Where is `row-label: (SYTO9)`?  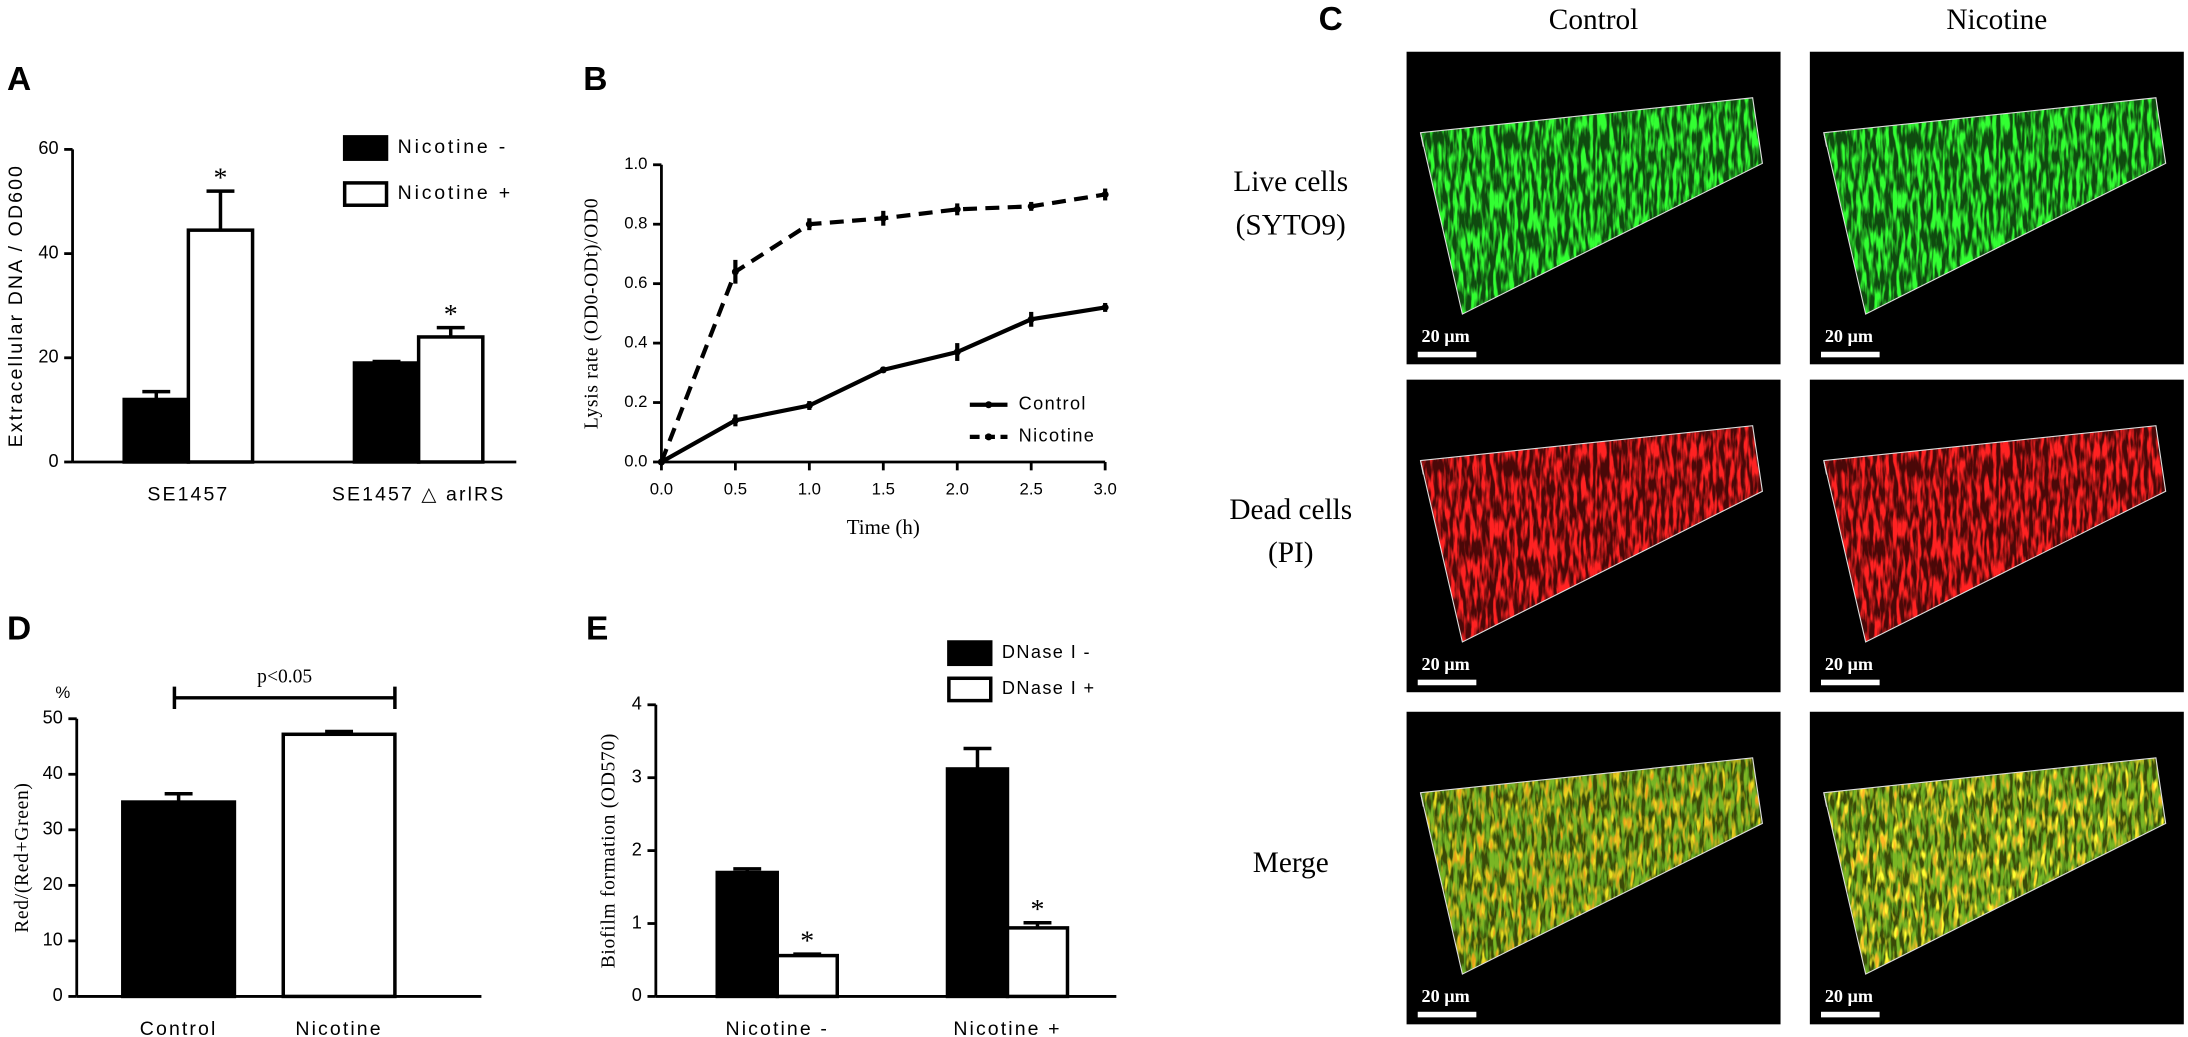
row-label: (SYTO9) is located at coordinates (1291, 225).